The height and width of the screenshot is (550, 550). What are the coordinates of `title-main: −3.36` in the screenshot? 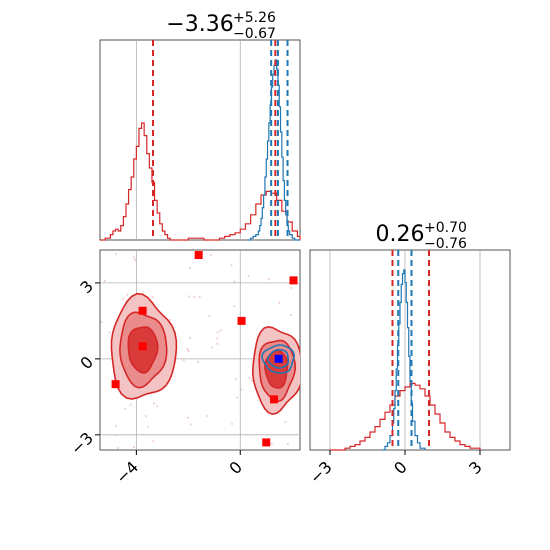 It's located at (199, 24).